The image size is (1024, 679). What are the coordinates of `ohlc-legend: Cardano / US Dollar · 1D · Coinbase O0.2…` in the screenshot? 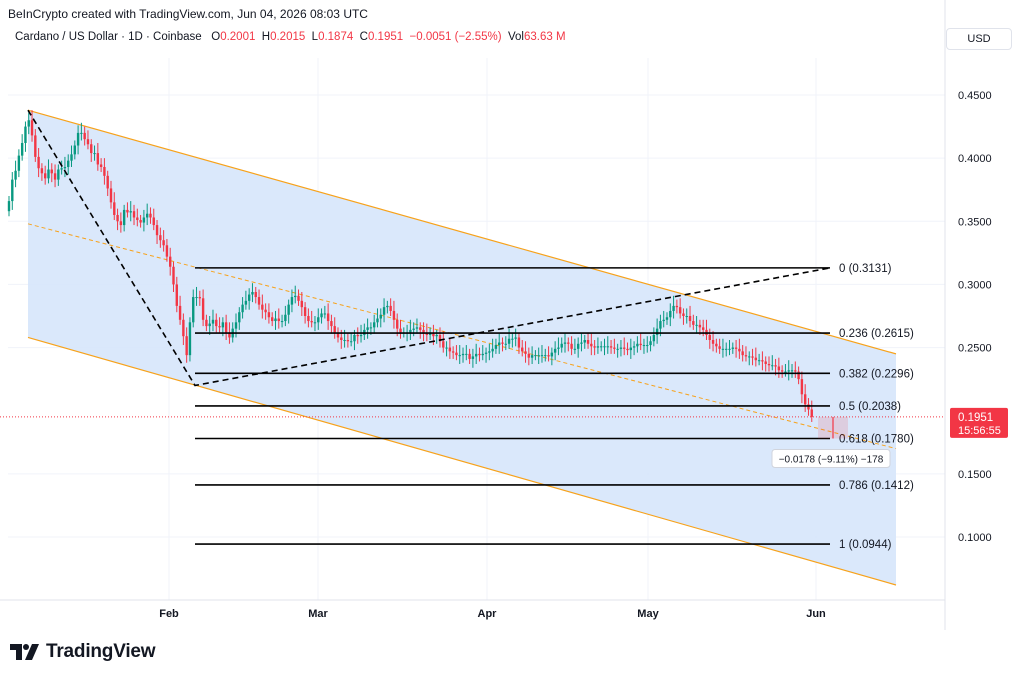 It's located at (290, 37).